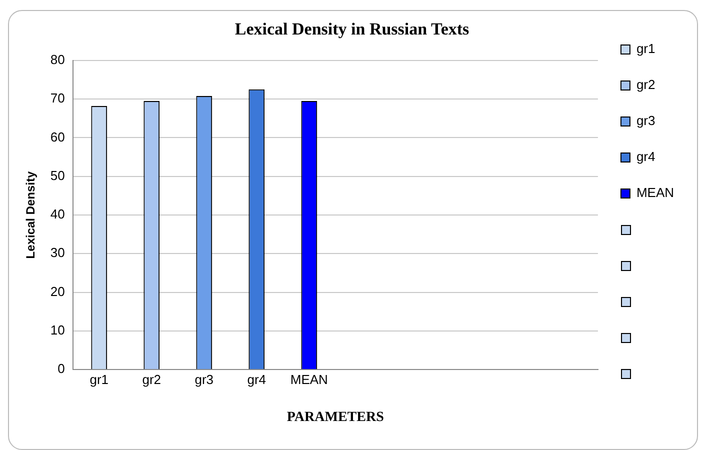 The height and width of the screenshot is (450, 704). Describe the element at coordinates (99, 379) in the screenshot. I see `x-tick-label: gr1` at that location.